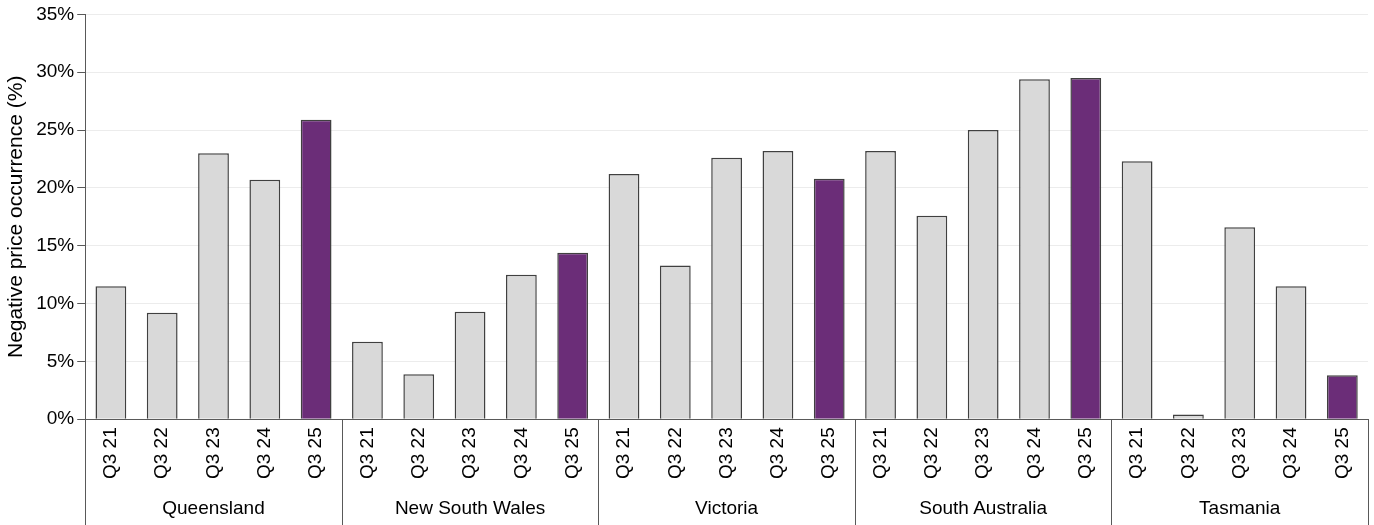 This screenshot has height=525, width=1374. I want to click on y-tick-label: 15%, so click(55, 244).